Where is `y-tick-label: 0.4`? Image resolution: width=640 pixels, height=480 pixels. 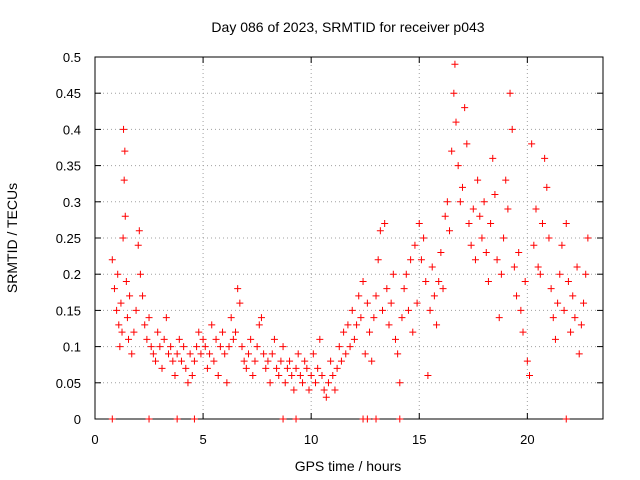
y-tick-label: 0.4 is located at coordinates (72, 129).